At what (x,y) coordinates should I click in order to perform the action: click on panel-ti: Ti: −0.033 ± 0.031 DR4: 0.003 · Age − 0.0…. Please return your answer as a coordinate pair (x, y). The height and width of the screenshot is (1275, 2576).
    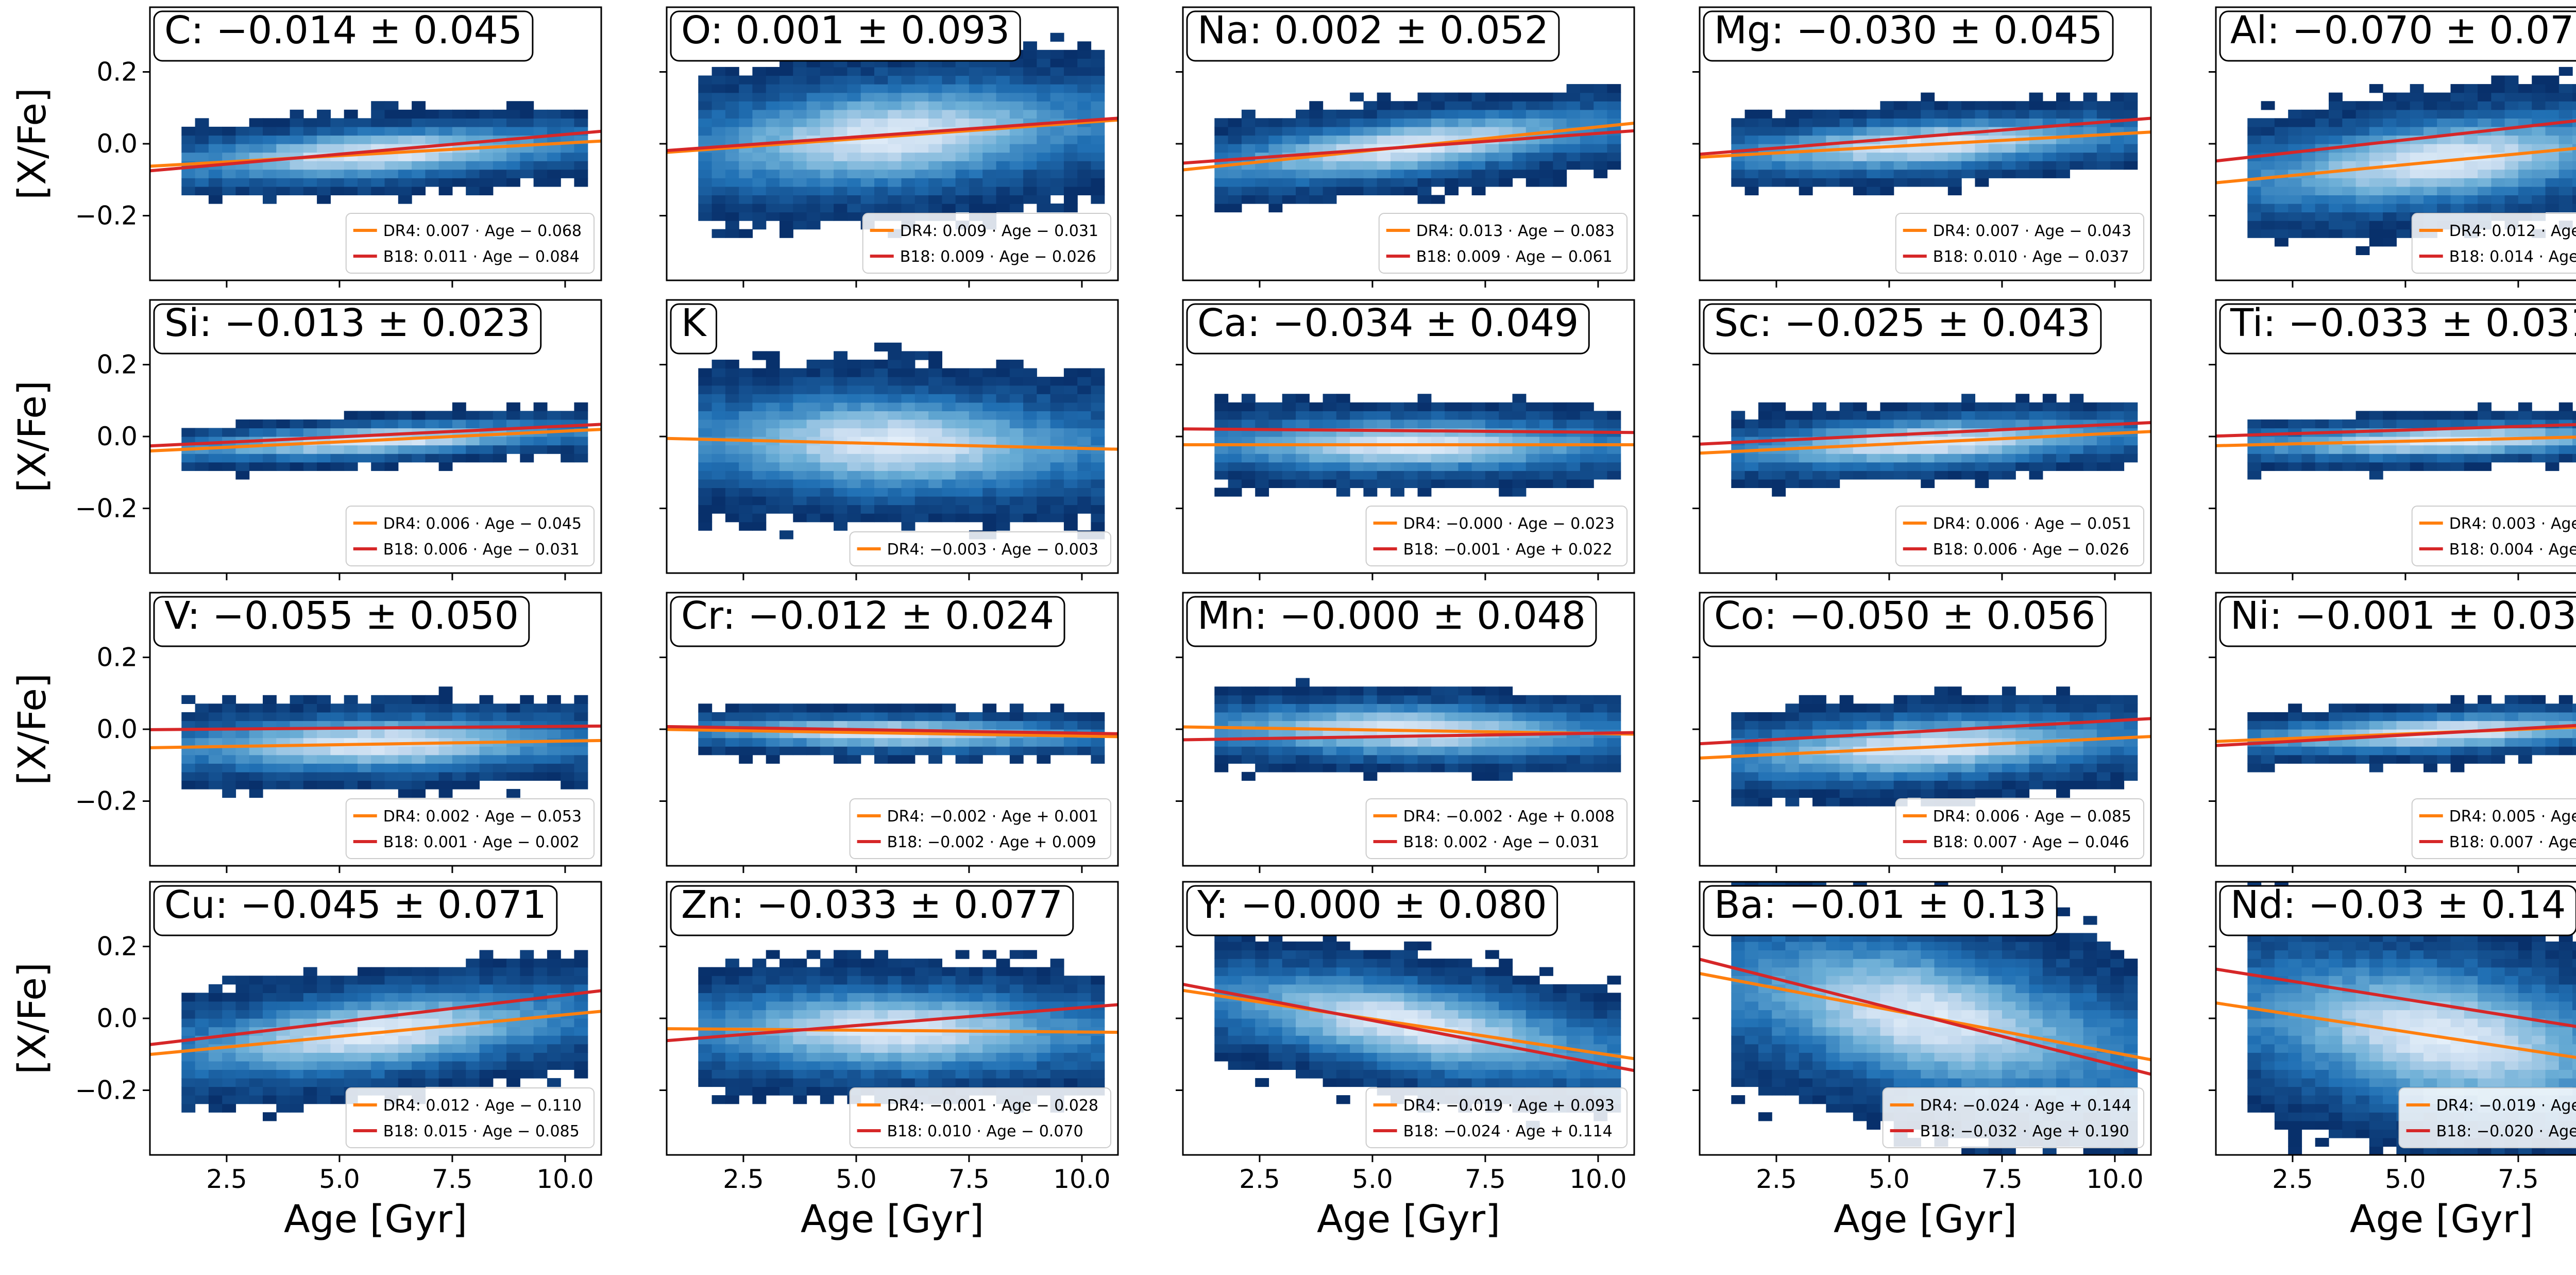
    Looking at the image, I should click on (2392, 439).